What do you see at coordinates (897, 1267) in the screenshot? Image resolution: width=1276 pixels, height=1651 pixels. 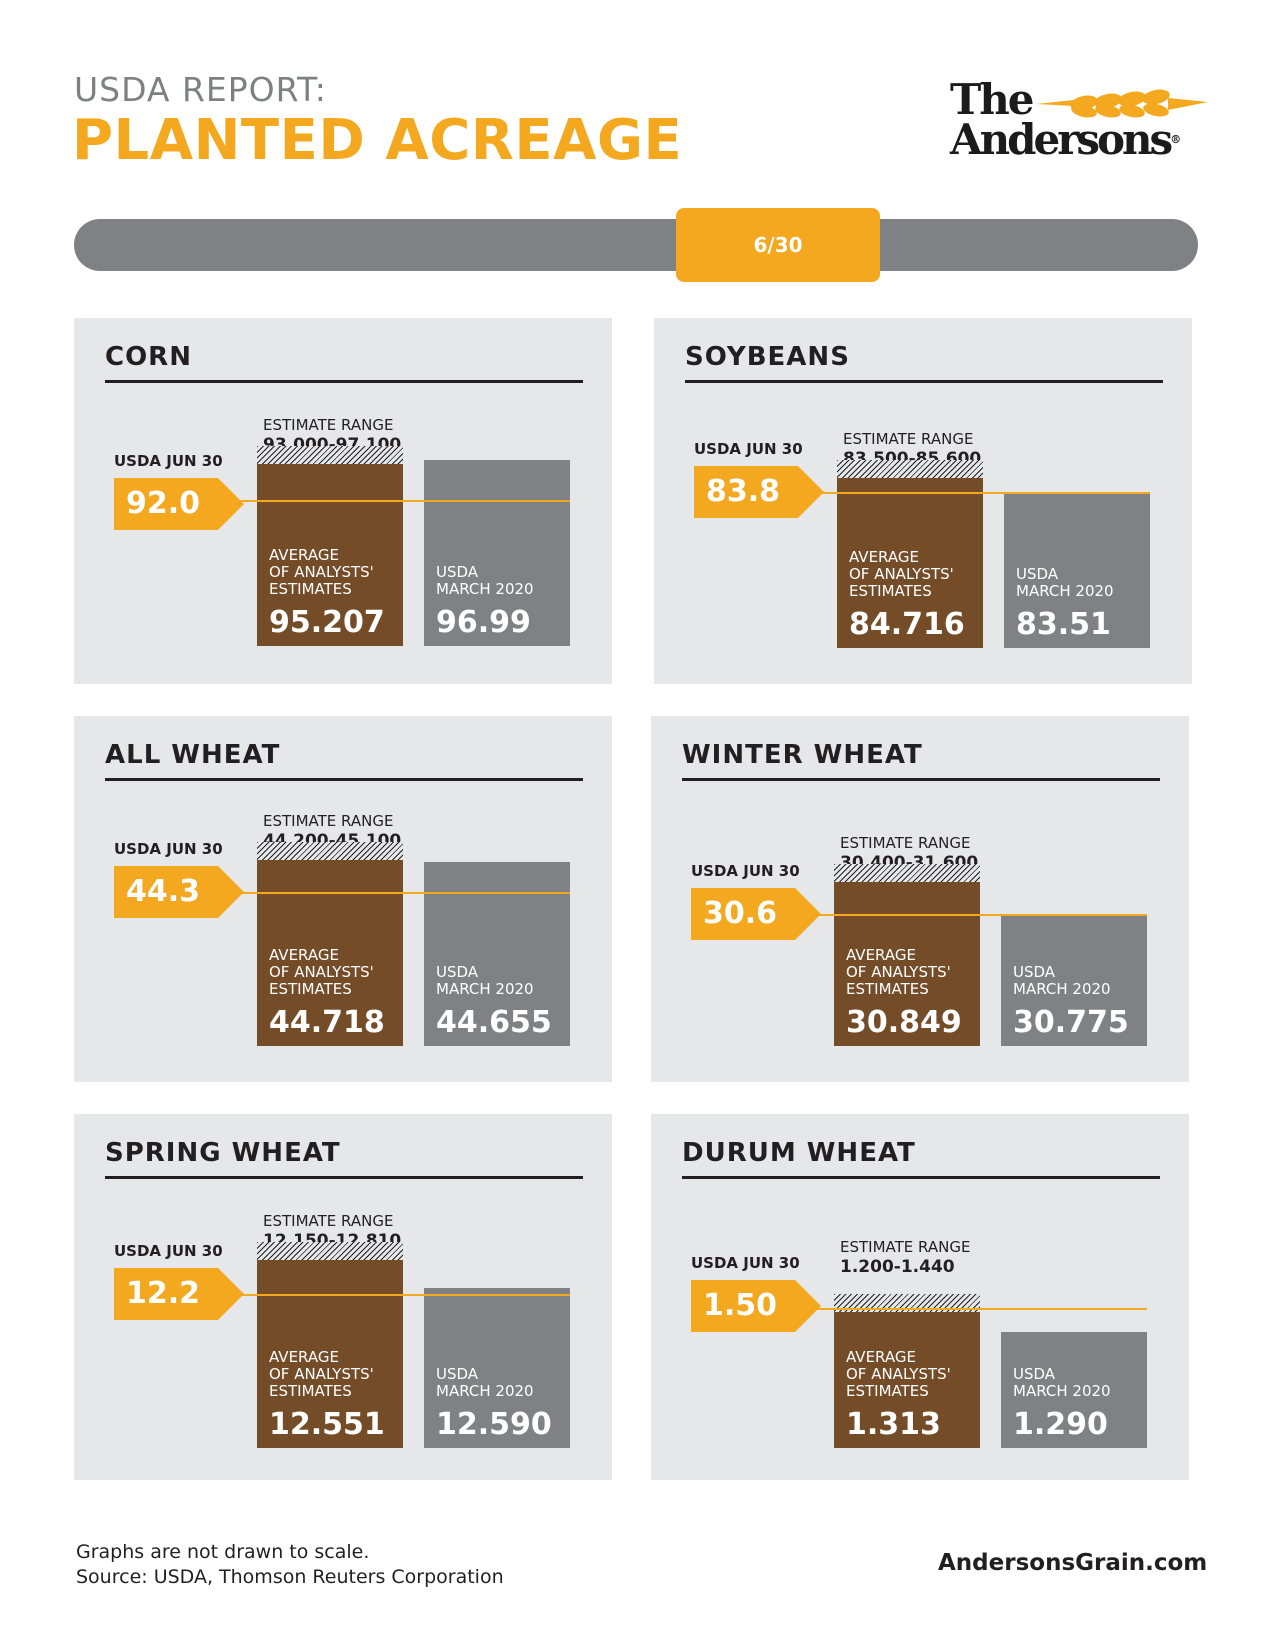 I see `estimate-range-value: 1.200-1.440` at bounding box center [897, 1267].